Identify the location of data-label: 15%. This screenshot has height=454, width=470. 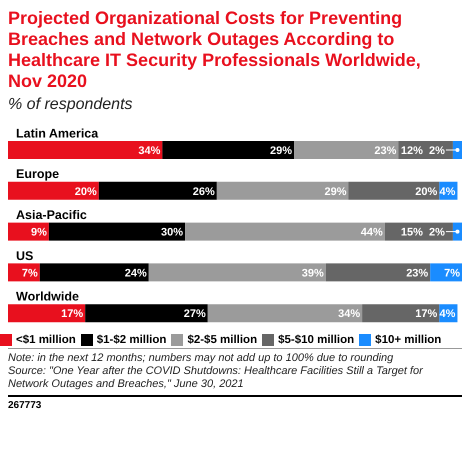
(412, 232).